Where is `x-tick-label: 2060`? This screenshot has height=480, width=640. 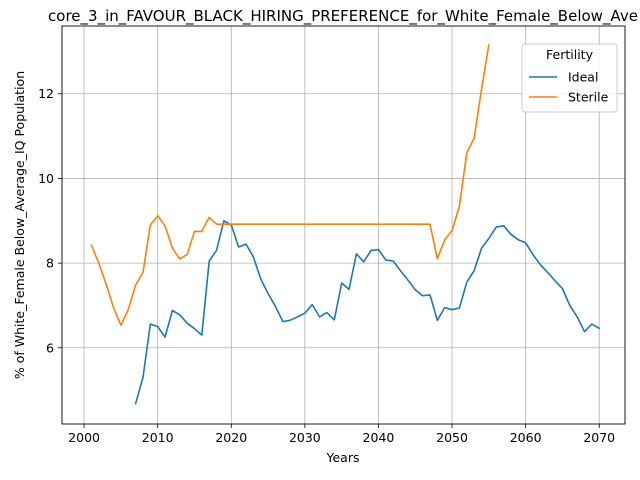 x-tick-label: 2060 is located at coordinates (526, 437).